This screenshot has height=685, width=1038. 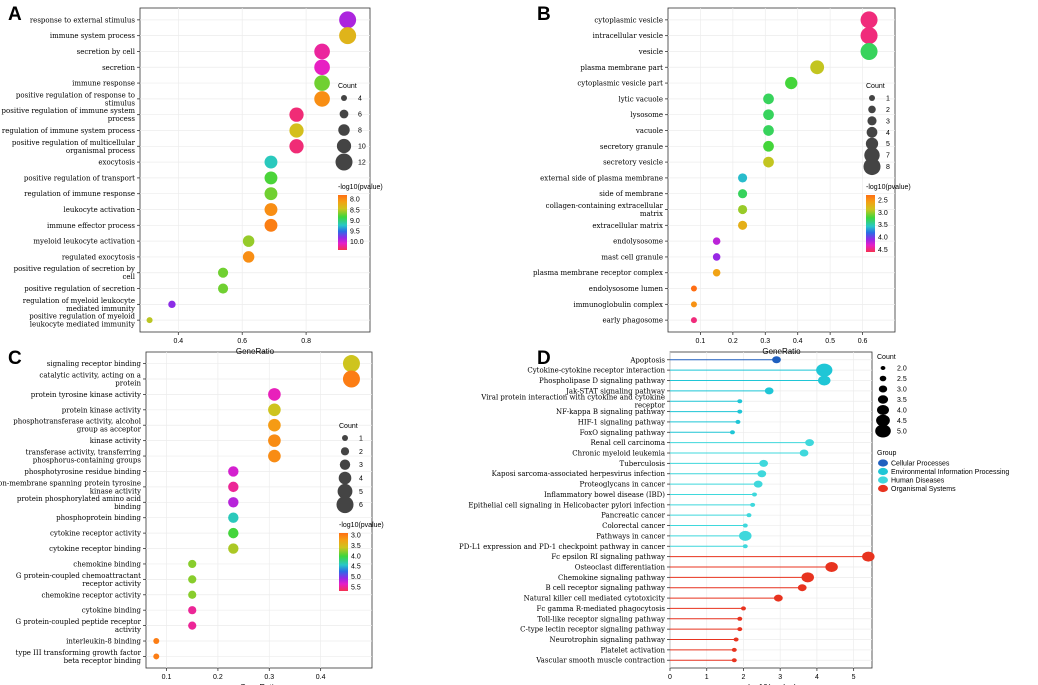 I want to click on category-label: Neurotrophin signaling pathway, so click(x=607, y=640).